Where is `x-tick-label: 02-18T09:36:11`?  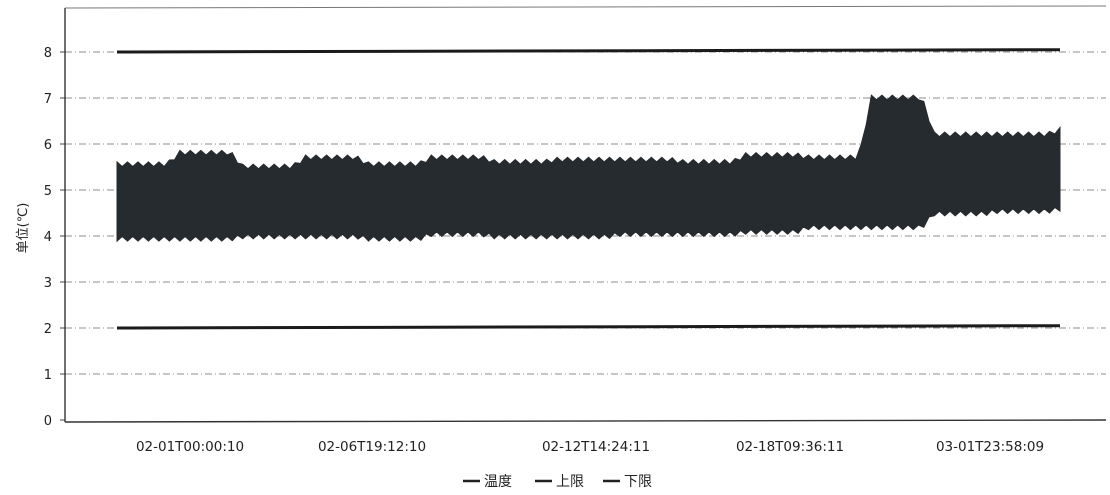
x-tick-label: 02-18T09:36:11 is located at coordinates (790, 447).